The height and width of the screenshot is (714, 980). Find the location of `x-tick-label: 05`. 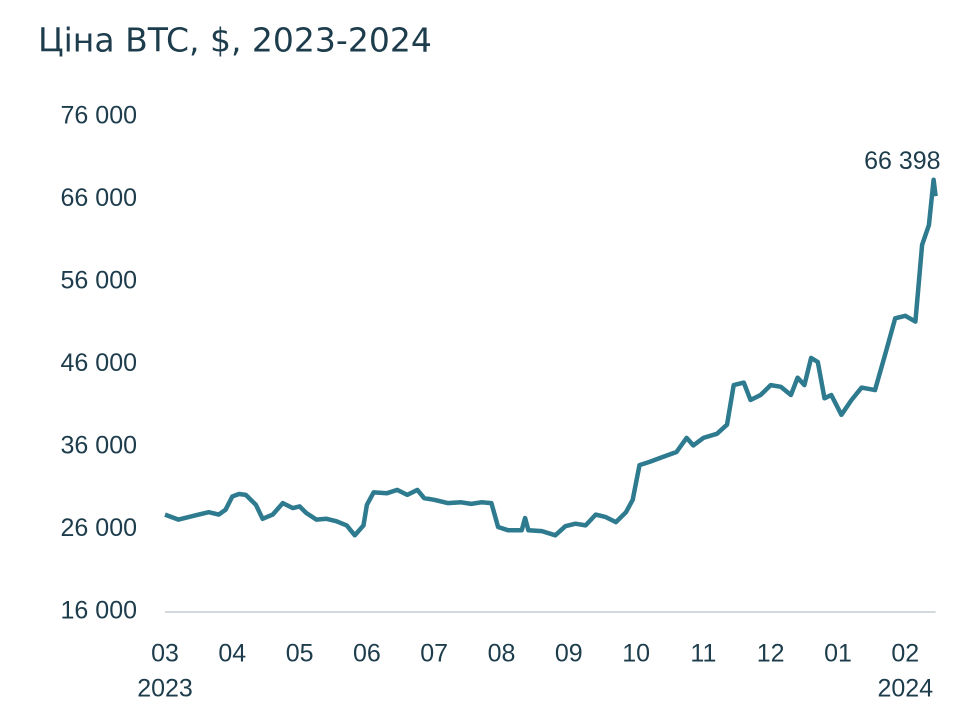

x-tick-label: 05 is located at coordinates (300, 654).